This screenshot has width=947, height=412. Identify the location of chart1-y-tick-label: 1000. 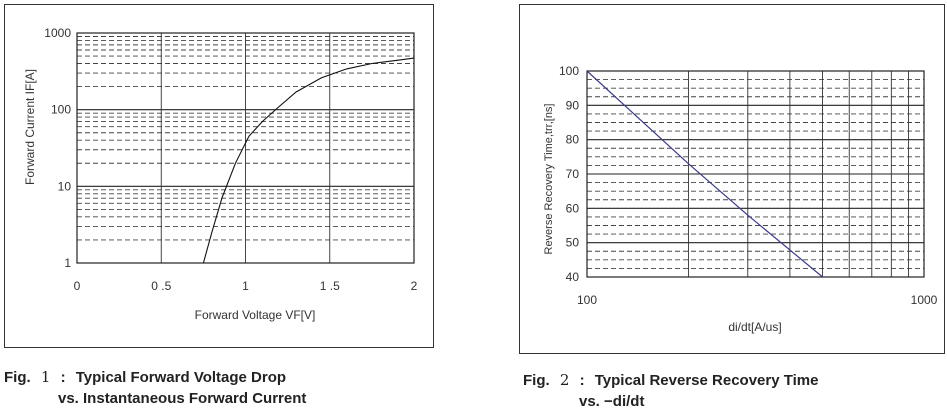
(57, 33).